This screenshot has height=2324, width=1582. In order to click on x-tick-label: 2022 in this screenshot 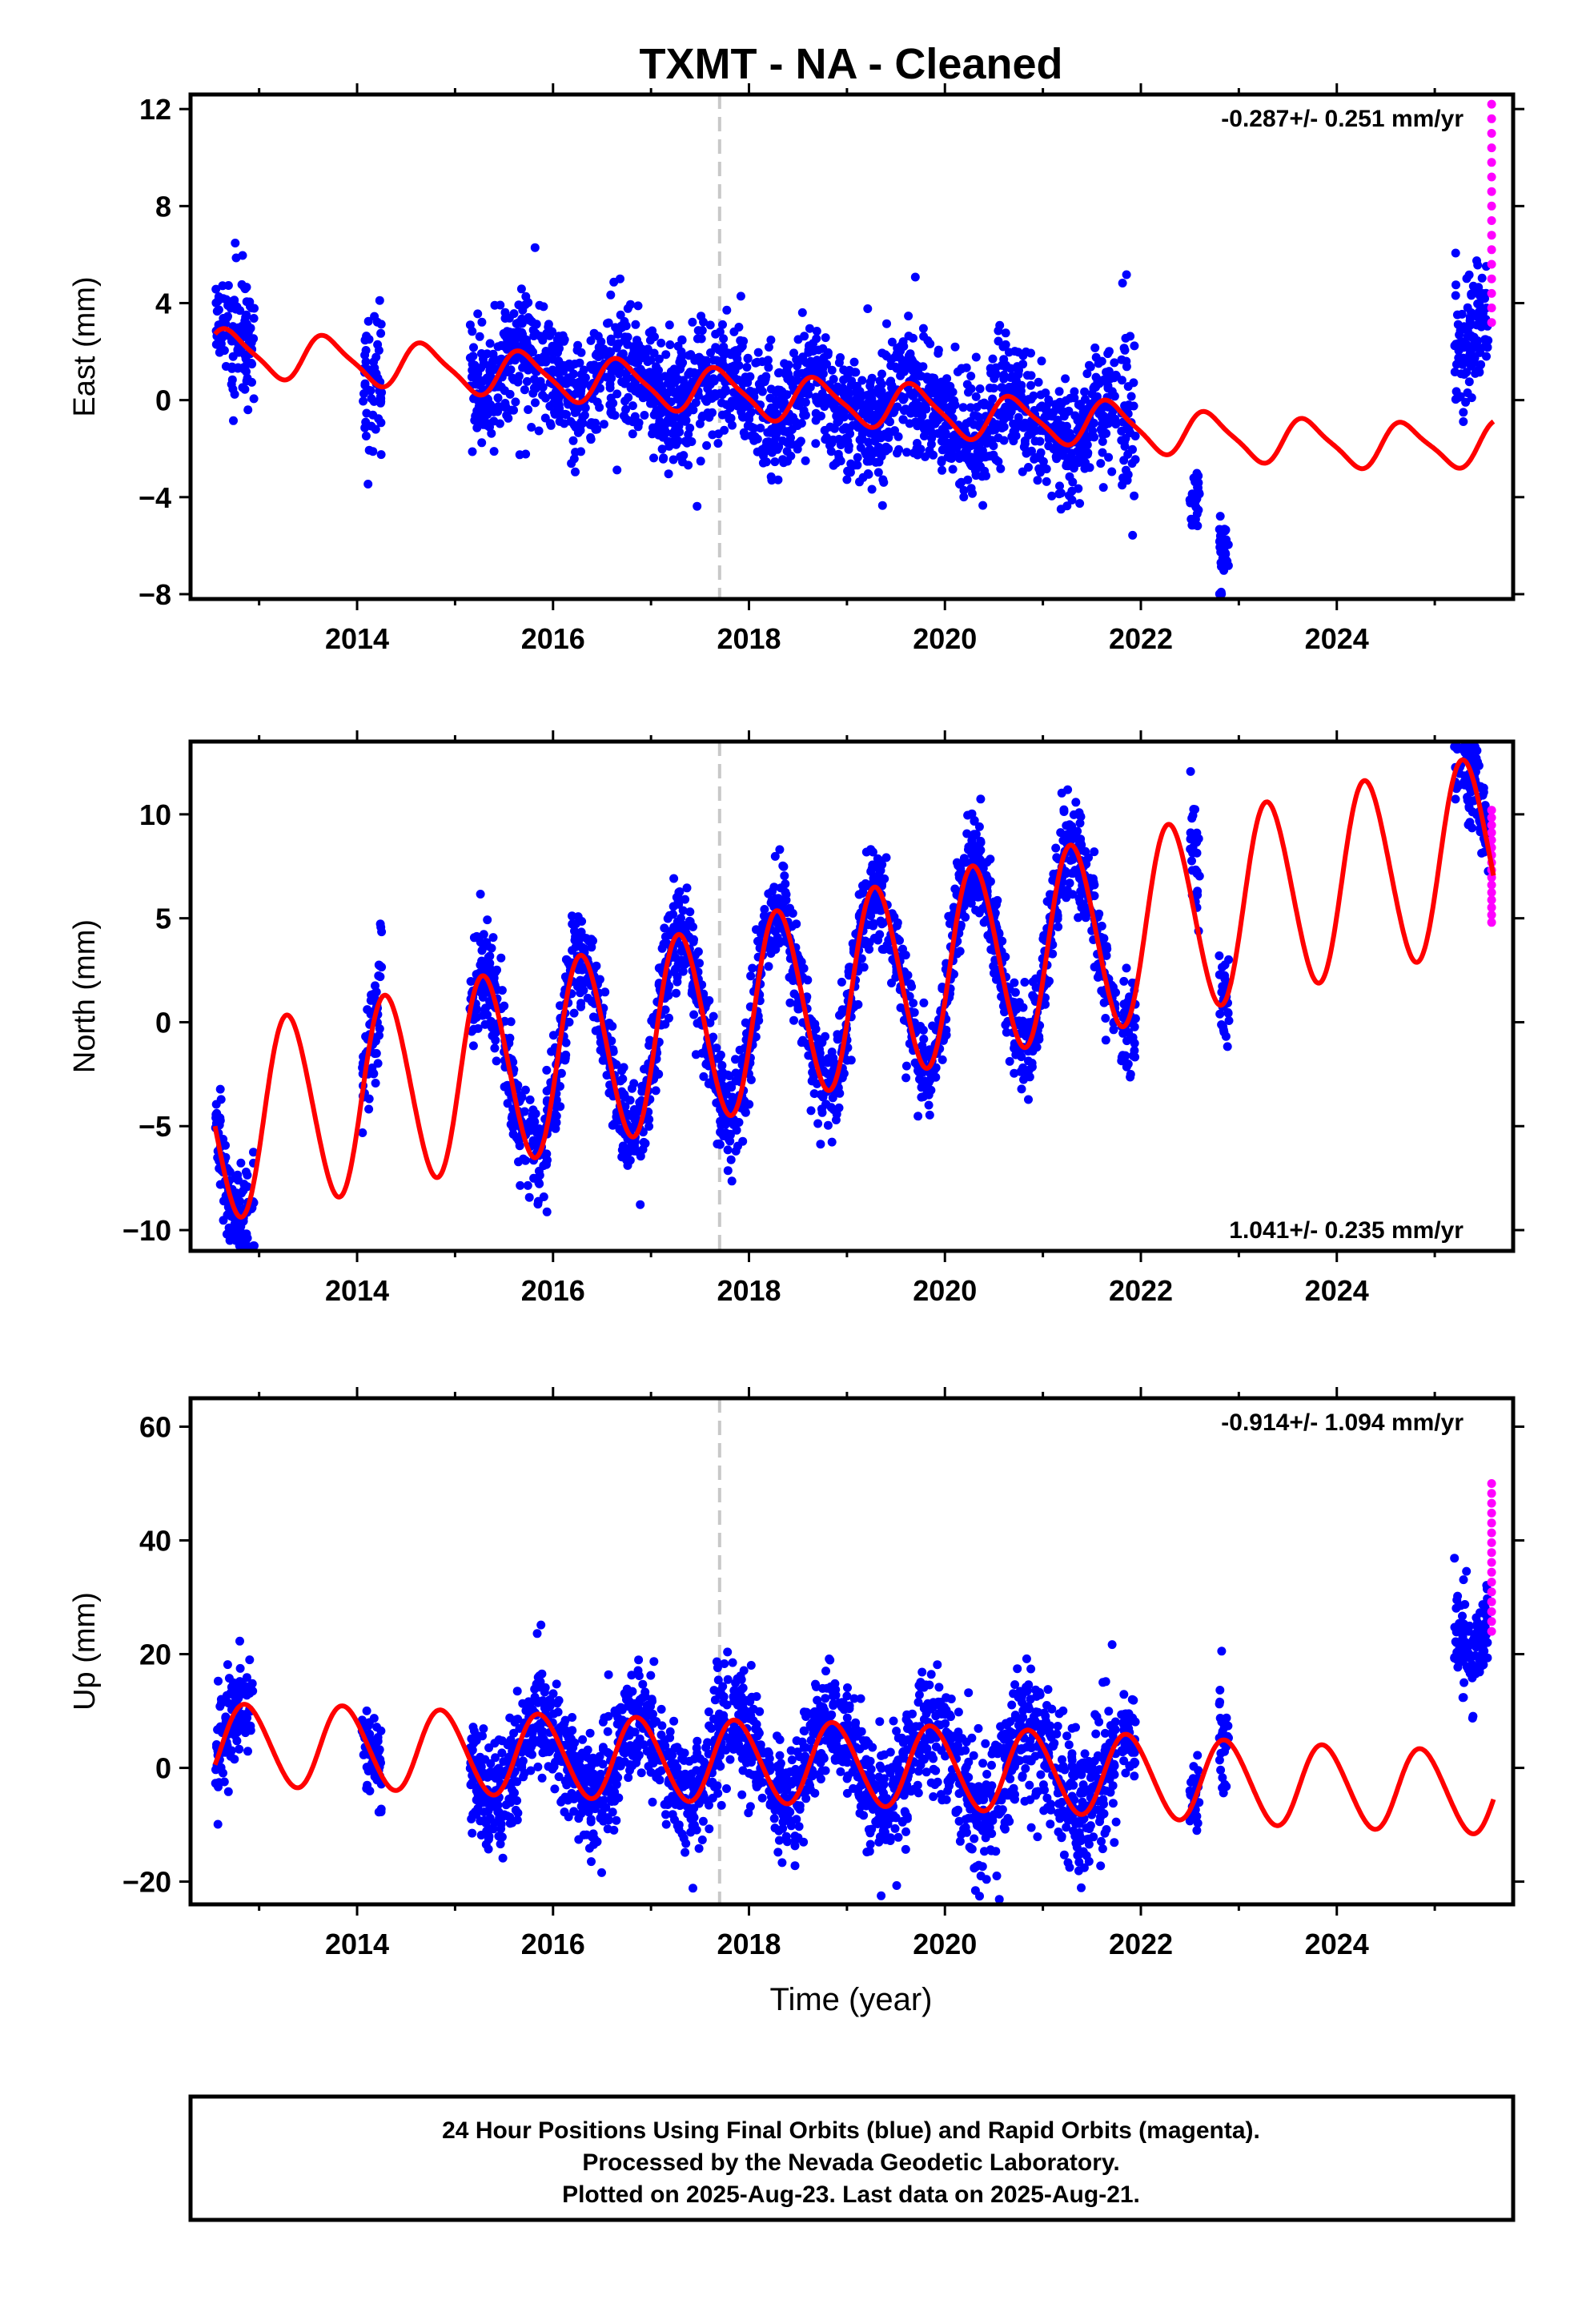, I will do `click(1141, 1290)`.